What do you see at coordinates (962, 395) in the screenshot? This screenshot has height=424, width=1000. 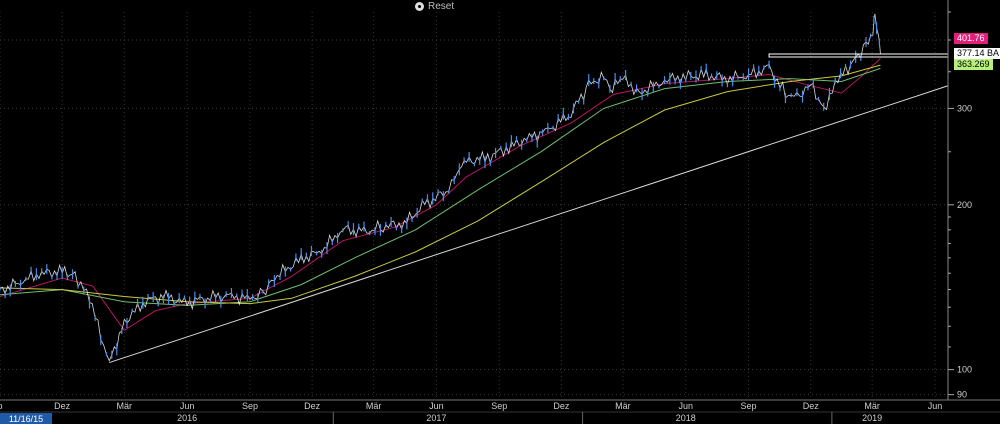 I see `y-tick-label: 90` at bounding box center [962, 395].